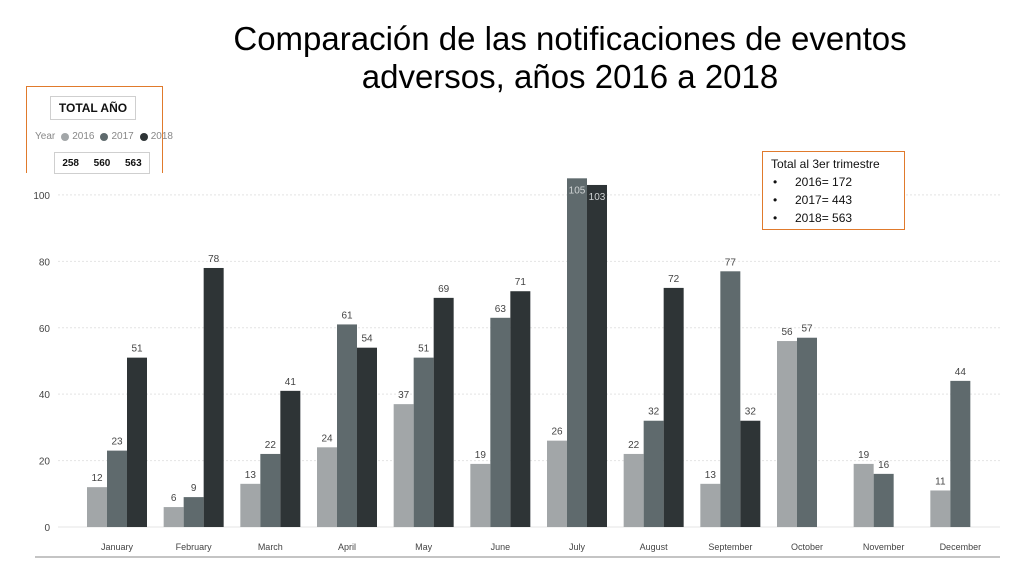 This screenshot has height=576, width=1024. I want to click on bar-september-2016, so click(710, 505).